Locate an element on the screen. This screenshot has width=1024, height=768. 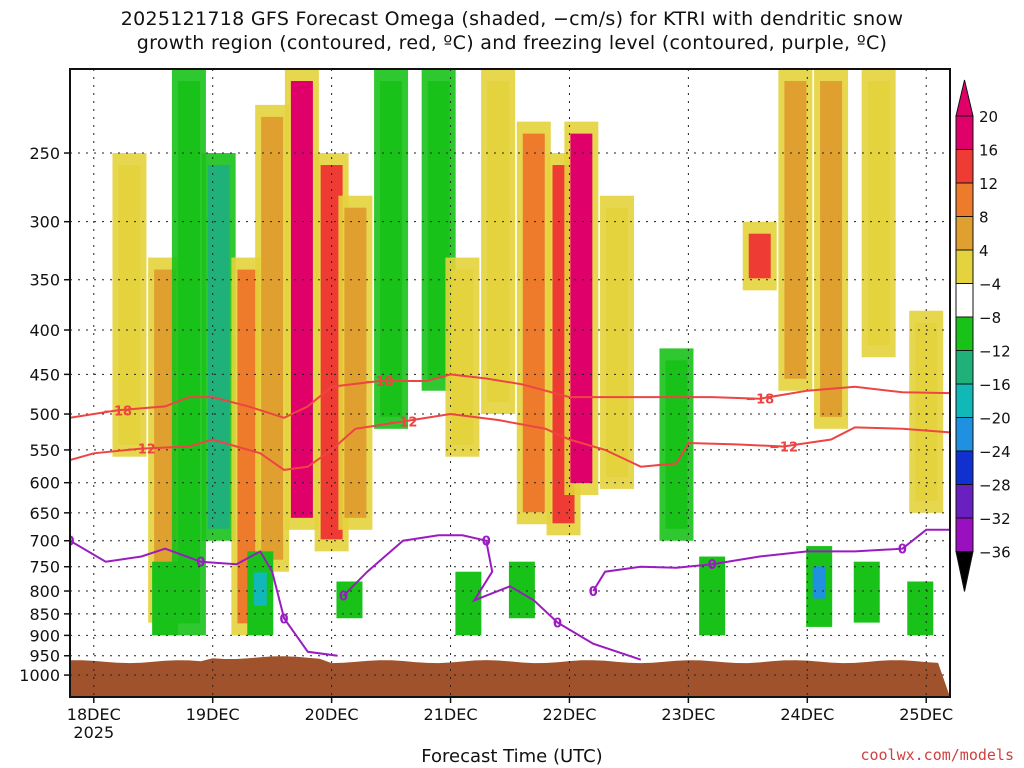
colorbar-label: 4 is located at coordinates (984, 251).